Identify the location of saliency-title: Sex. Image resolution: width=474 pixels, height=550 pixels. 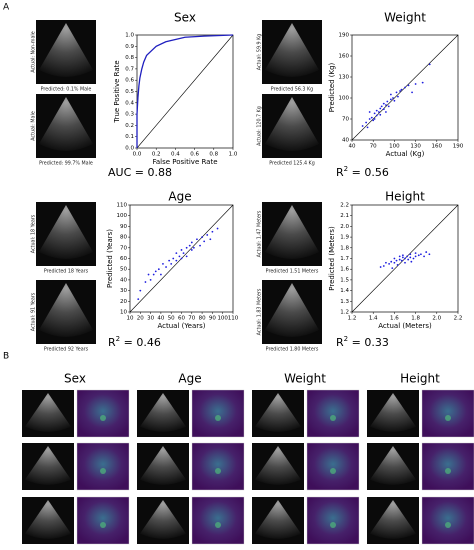
(75, 379).